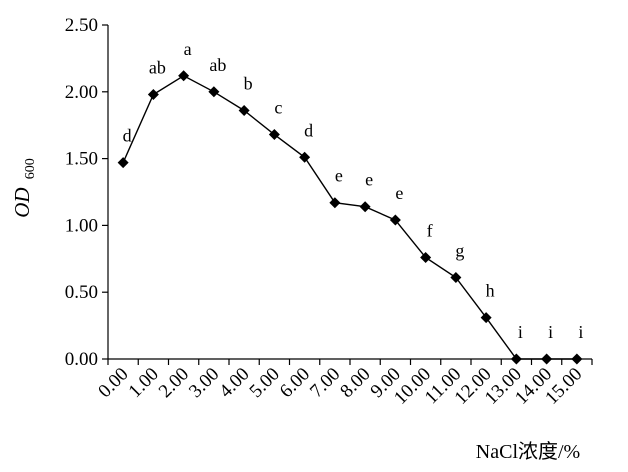 The image size is (628, 472). Describe the element at coordinates (234, 383) in the screenshot. I see `x-tick-label: 4.00` at that location.